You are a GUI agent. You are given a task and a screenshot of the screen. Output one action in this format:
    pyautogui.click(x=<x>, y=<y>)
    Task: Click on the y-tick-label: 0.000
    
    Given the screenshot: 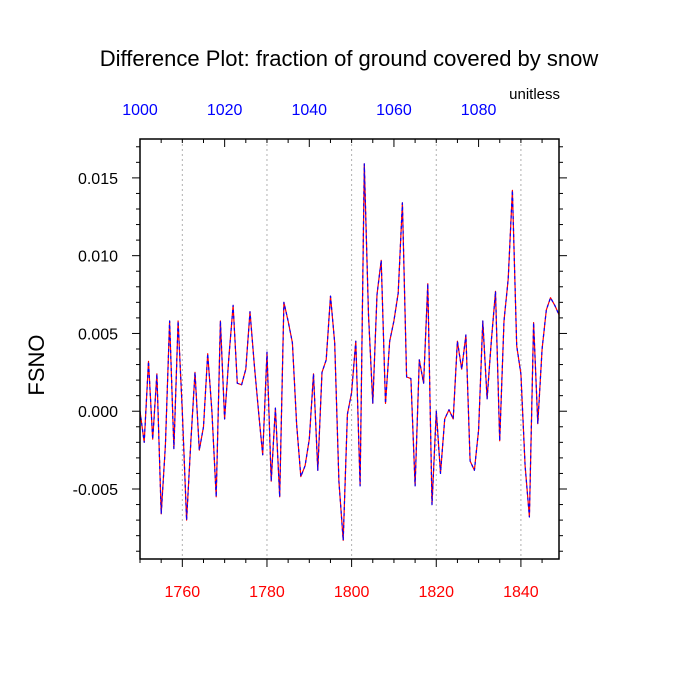 What is the action you would take?
    pyautogui.click(x=98, y=412)
    